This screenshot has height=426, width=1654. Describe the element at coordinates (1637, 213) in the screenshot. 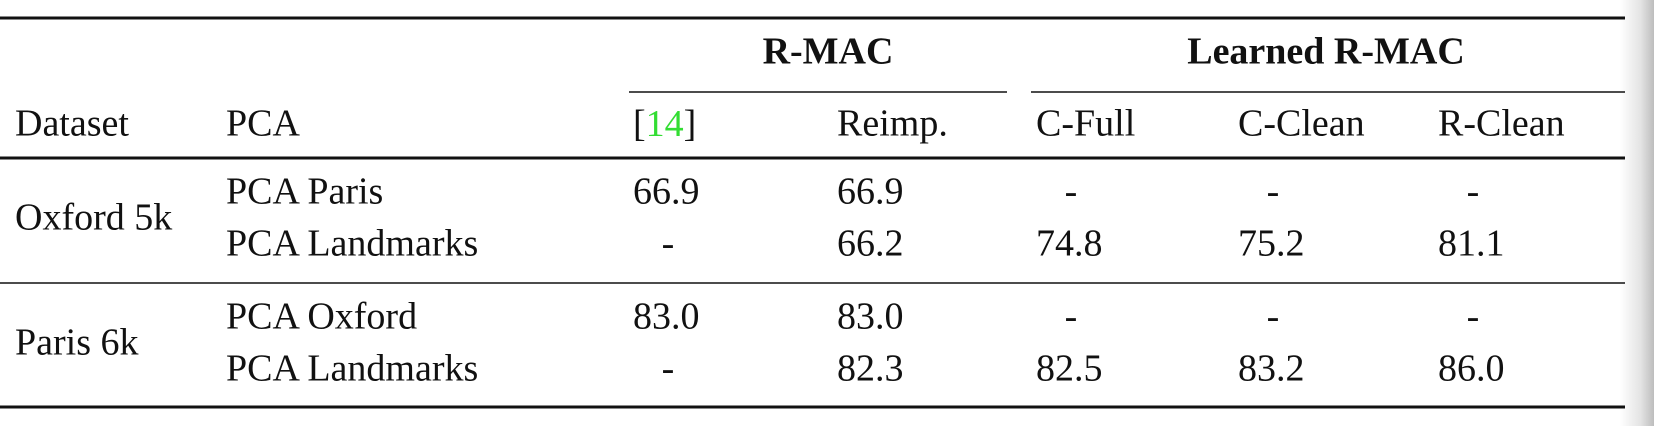

I see `page-edge` at that location.